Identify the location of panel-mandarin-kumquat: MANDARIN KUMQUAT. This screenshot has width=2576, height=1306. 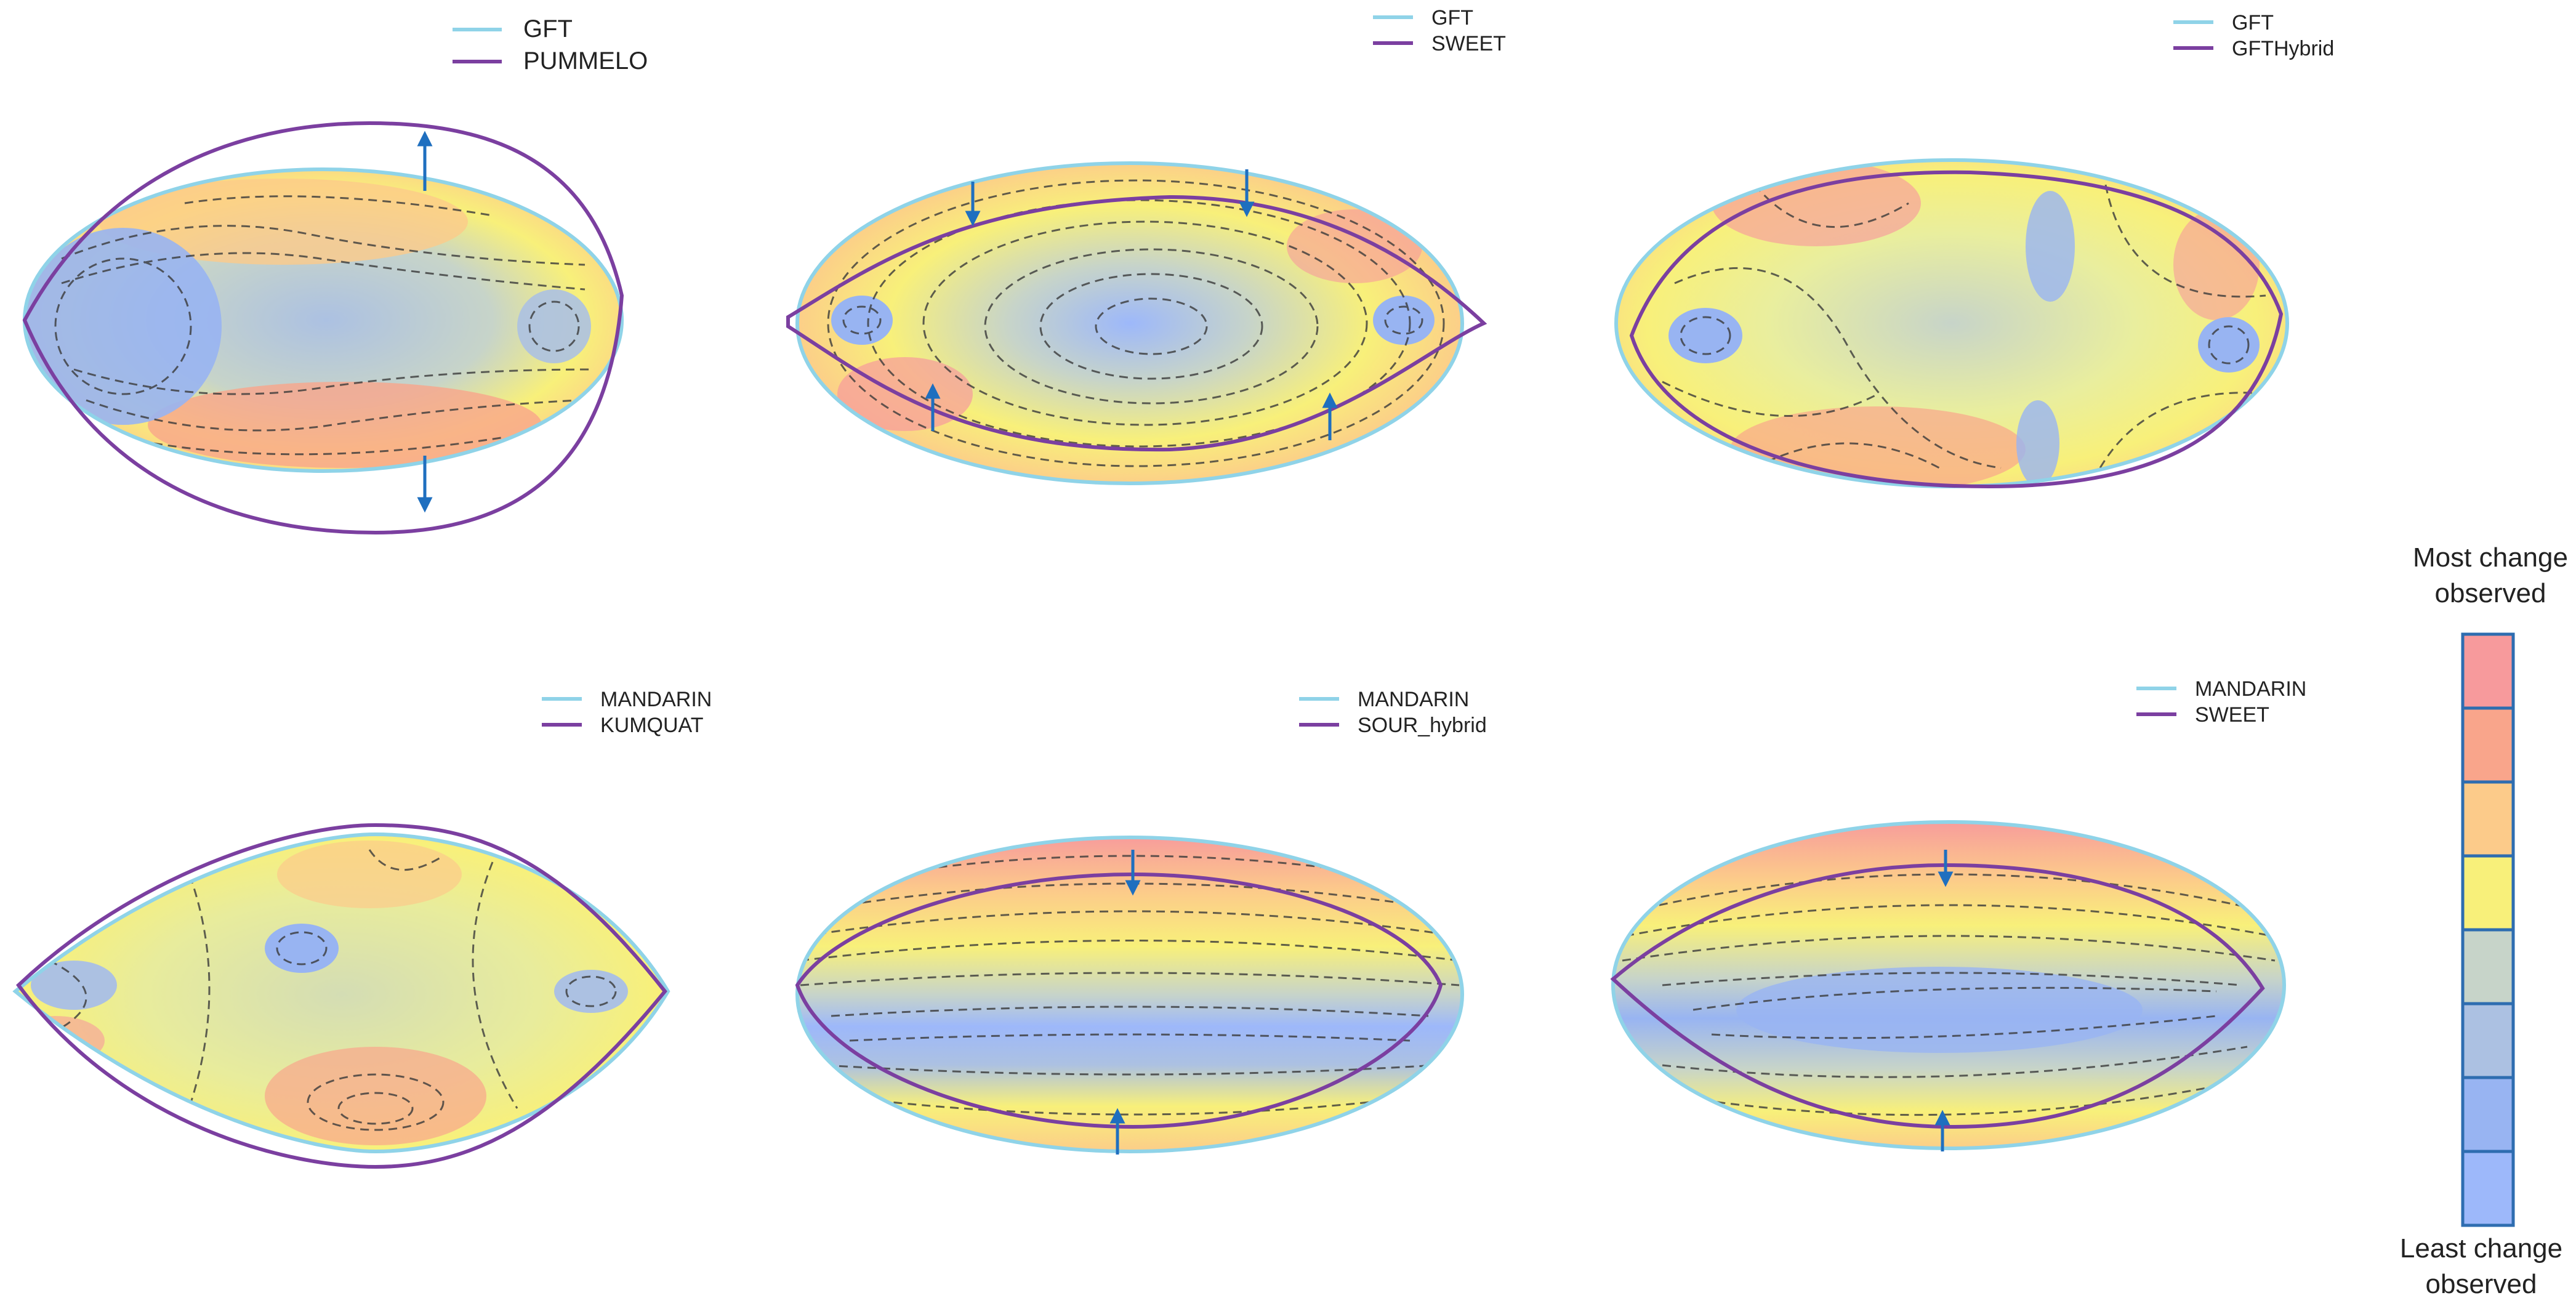
(362, 928).